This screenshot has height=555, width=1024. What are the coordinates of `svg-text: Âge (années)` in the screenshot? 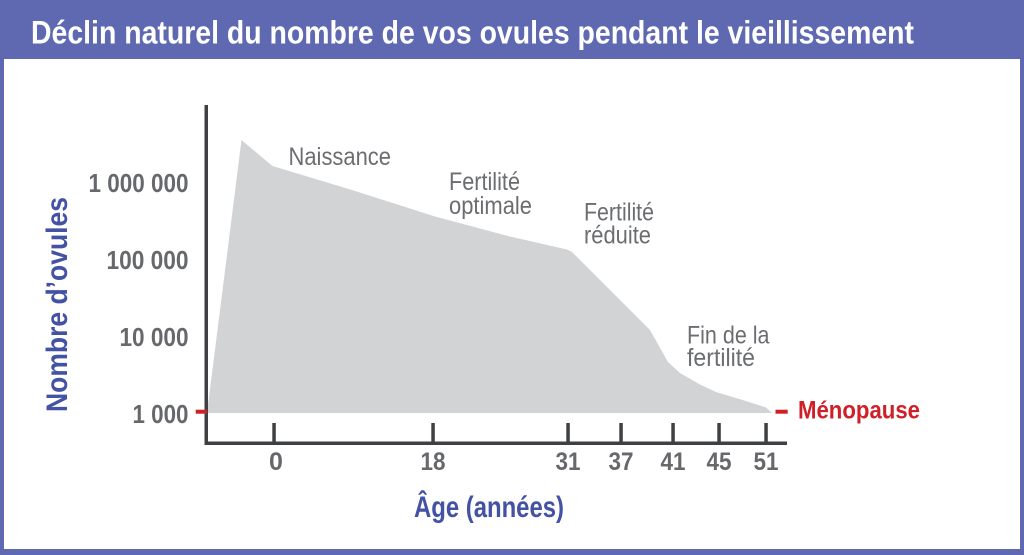 It's located at (489, 507).